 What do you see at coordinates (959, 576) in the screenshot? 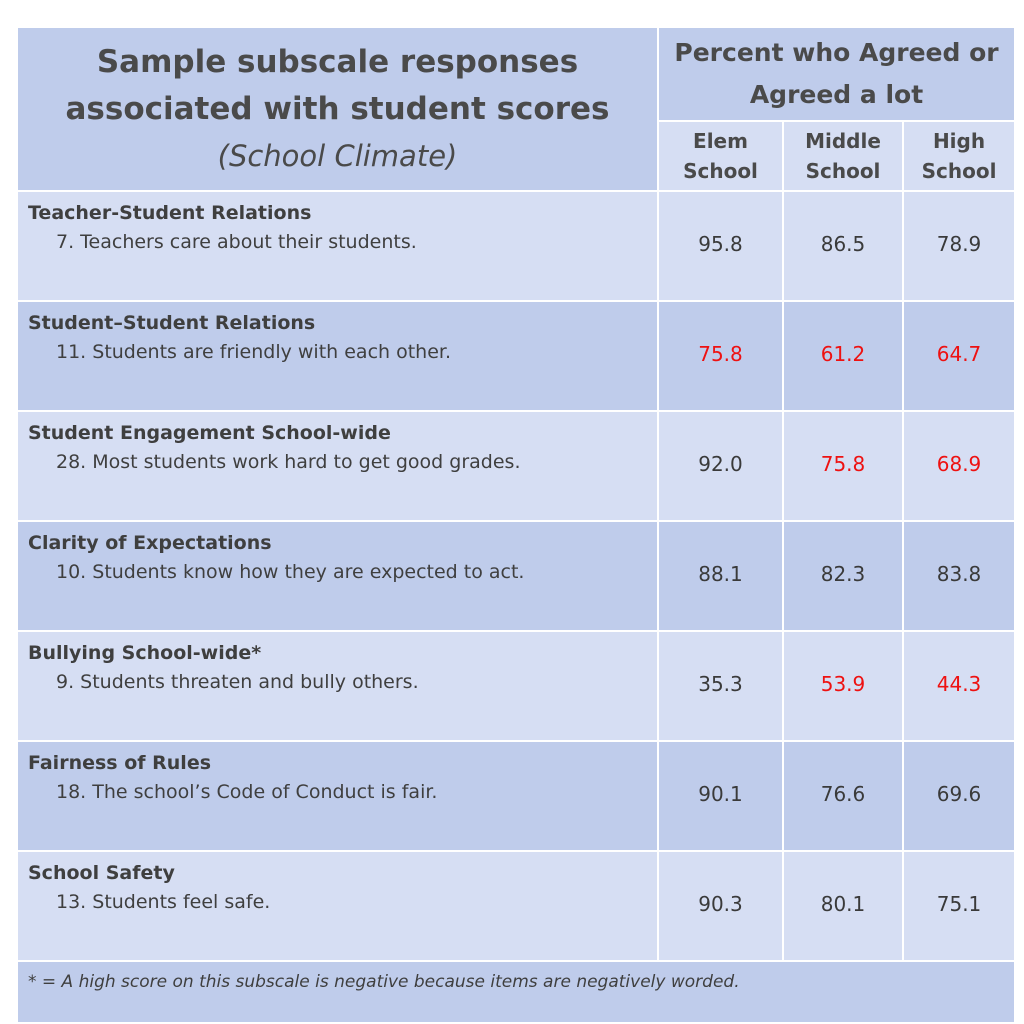
I see `value-high: 83.8` at bounding box center [959, 576].